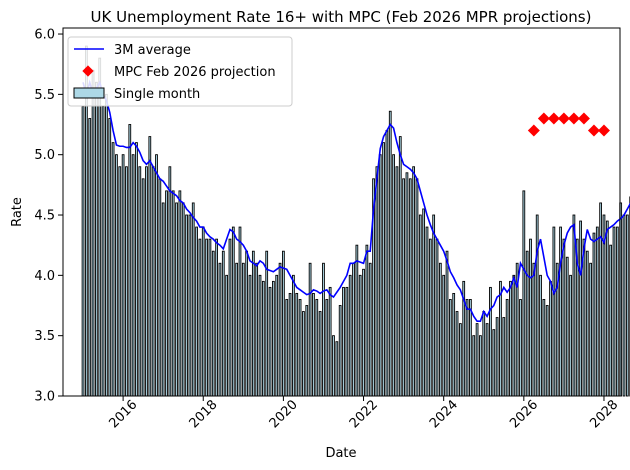  What do you see at coordinates (157, 94) in the screenshot?
I see `legend-bar-label: Single month` at bounding box center [157, 94].